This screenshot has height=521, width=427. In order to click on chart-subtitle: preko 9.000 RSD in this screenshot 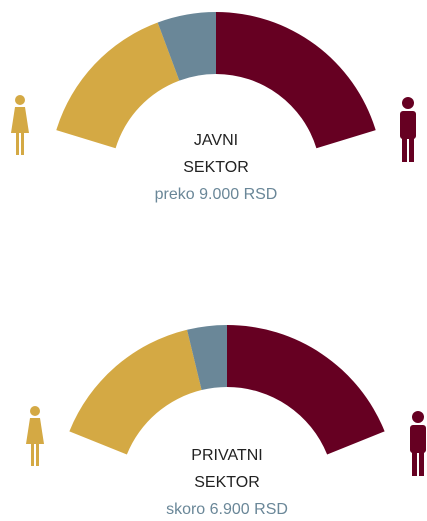, I will do `click(216, 194)`.